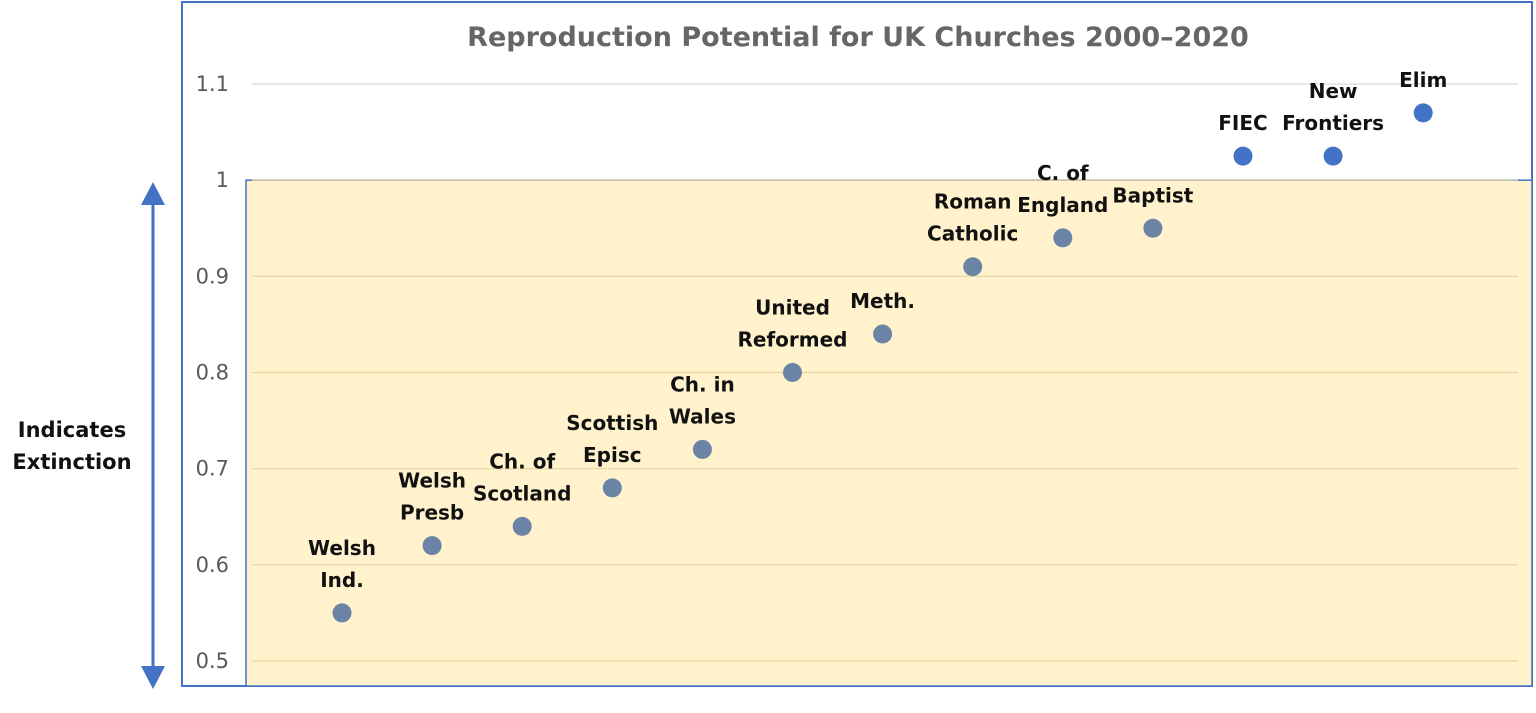 This screenshot has height=713, width=1536. What do you see at coordinates (153, 193) in the screenshot?
I see `extinction-arrow-up-head` at bounding box center [153, 193].